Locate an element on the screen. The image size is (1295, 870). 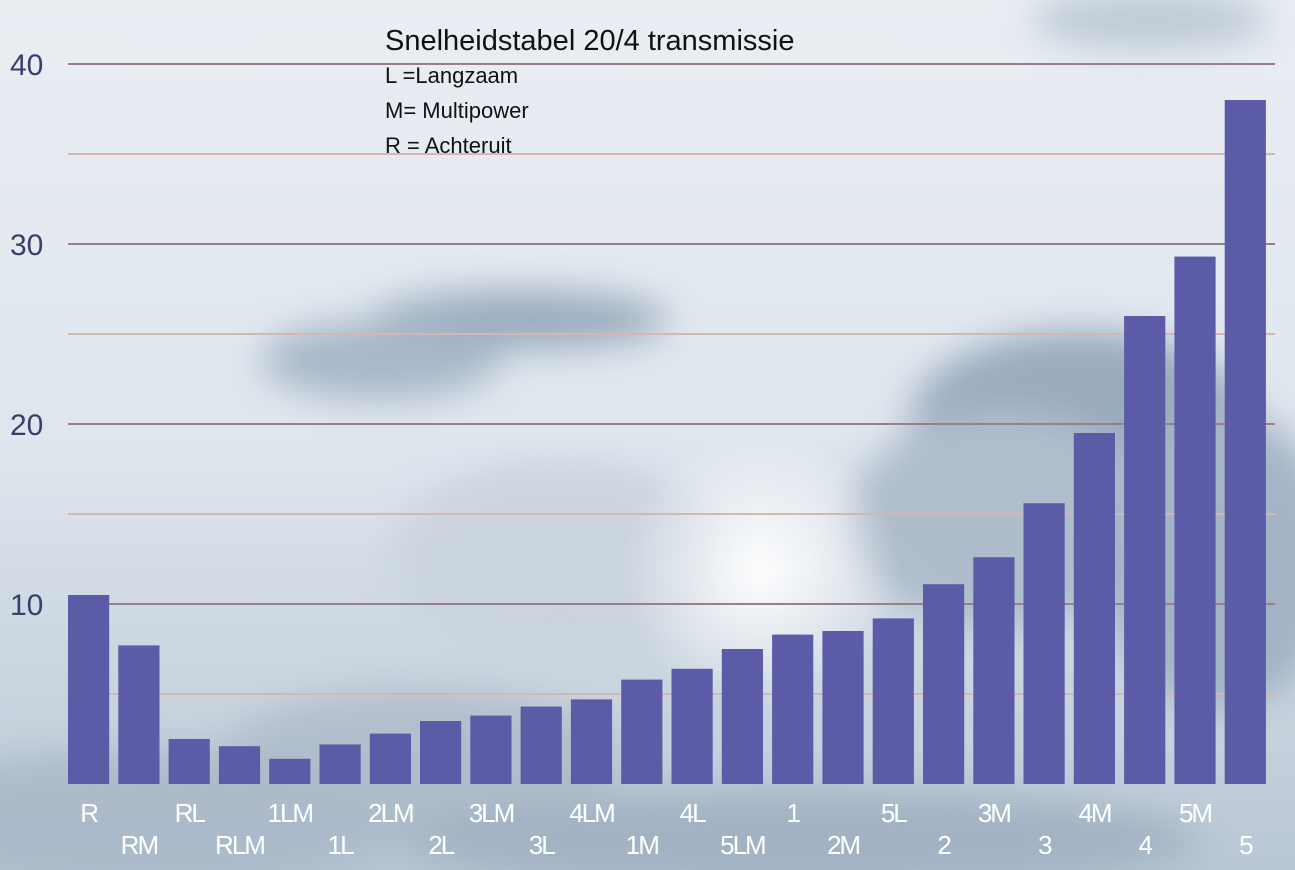
category-label: 3LM is located at coordinates (491, 813).